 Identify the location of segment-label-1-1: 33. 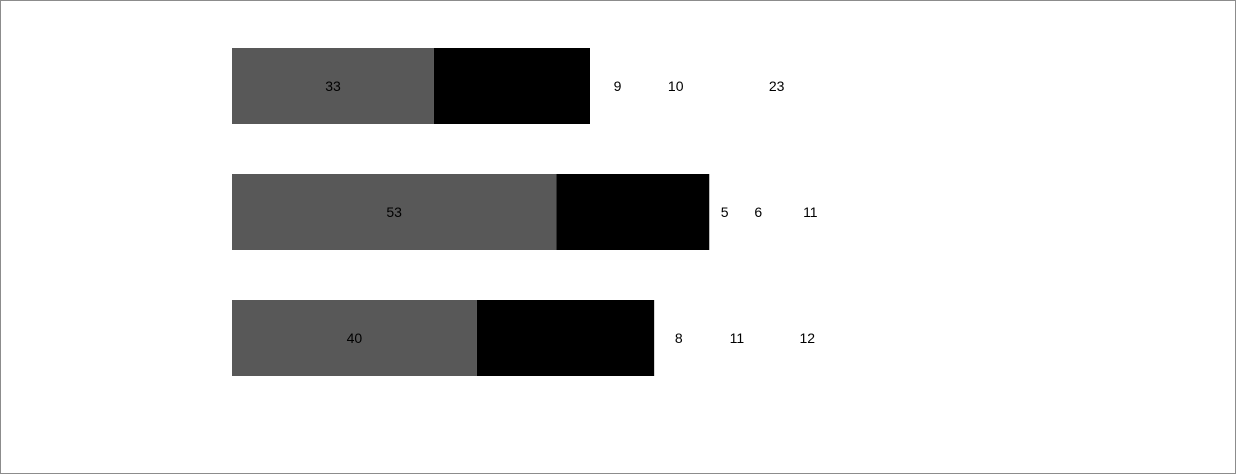
(333, 86).